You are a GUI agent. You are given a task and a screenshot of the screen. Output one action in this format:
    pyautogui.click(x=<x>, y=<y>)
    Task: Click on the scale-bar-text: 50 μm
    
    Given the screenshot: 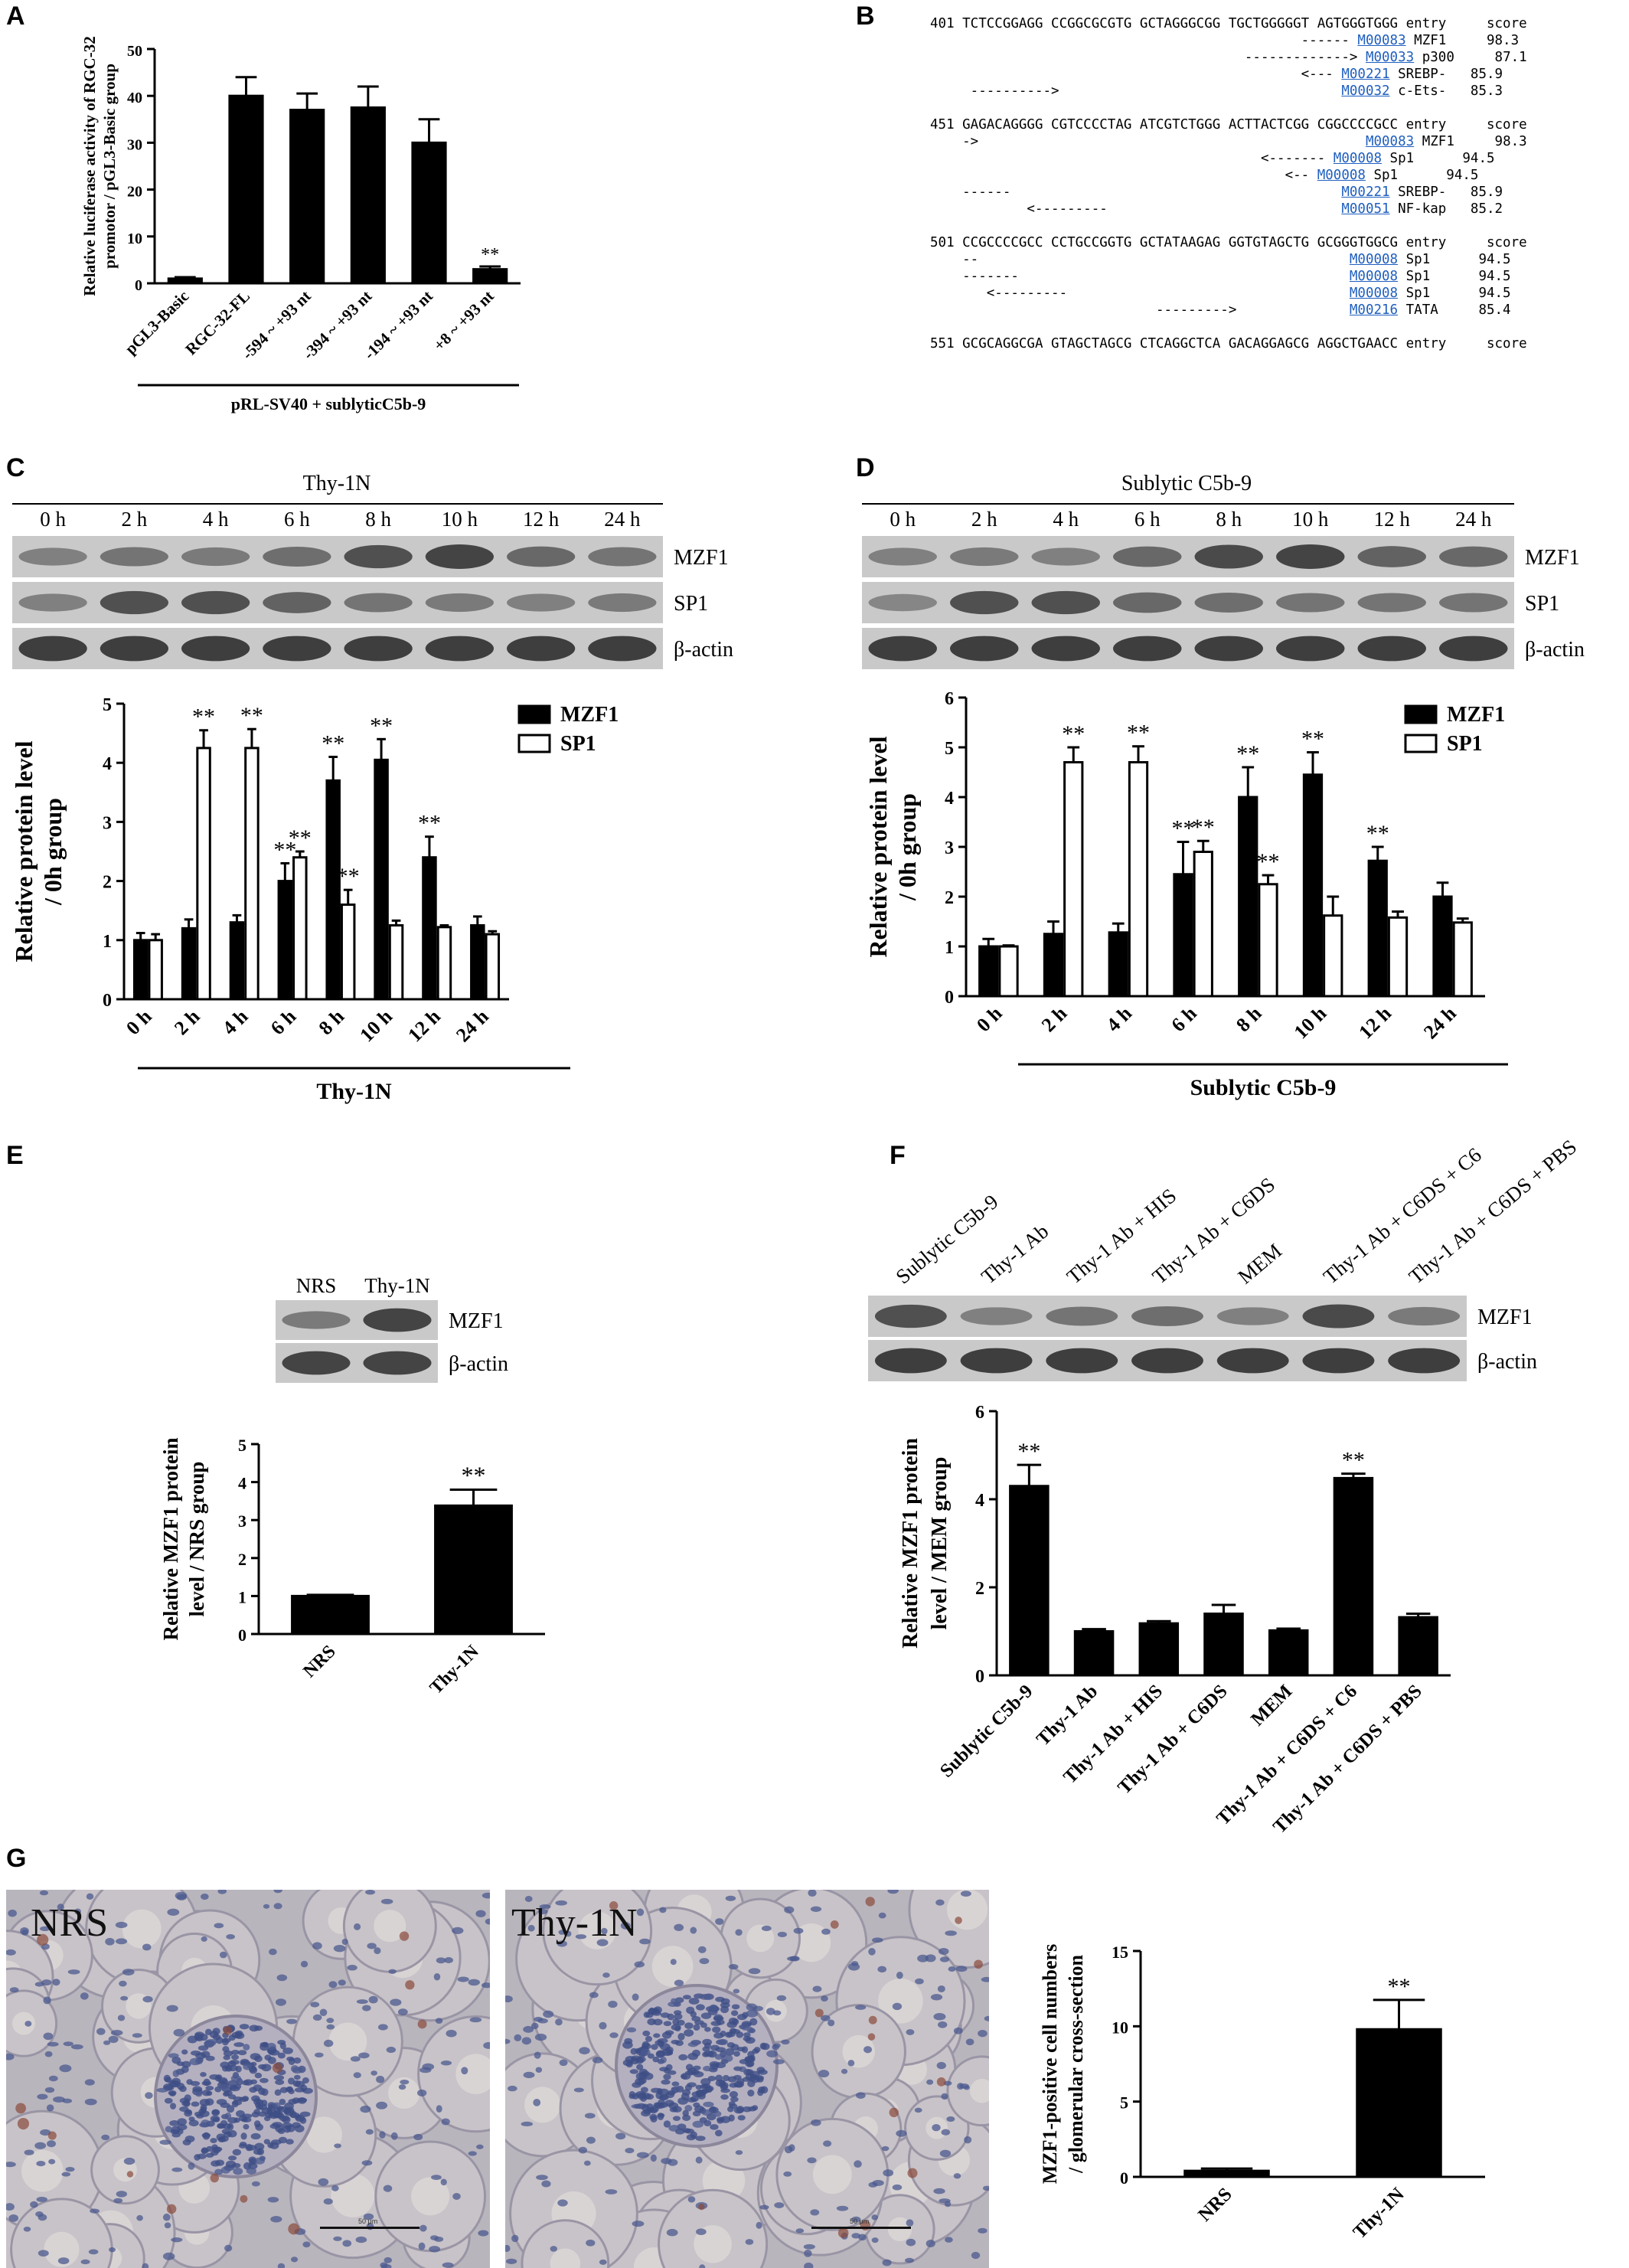 What is the action you would take?
    pyautogui.click(x=368, y=2221)
    